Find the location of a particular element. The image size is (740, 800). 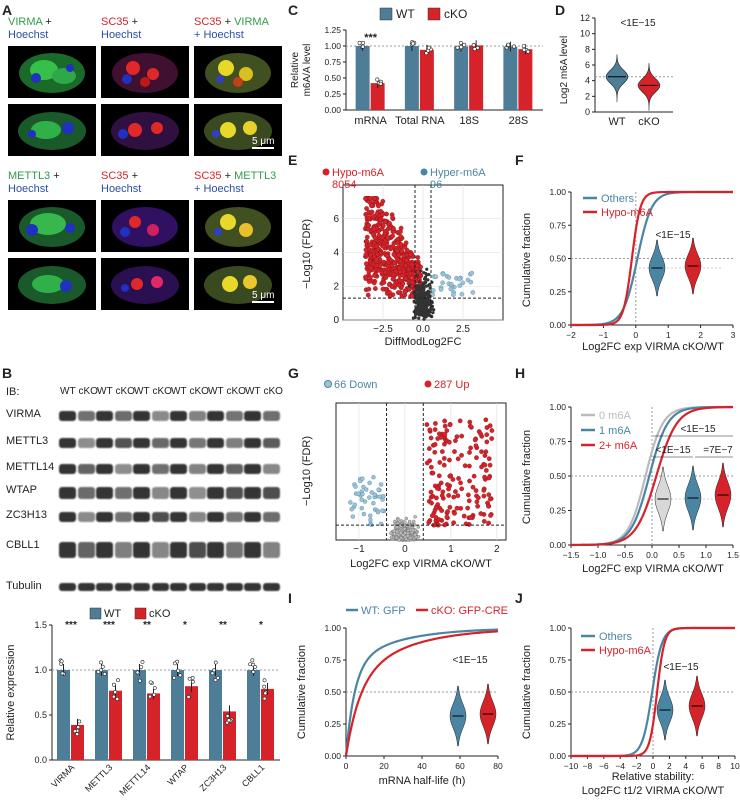

a-img-r2c1 is located at coordinates (52, 226).